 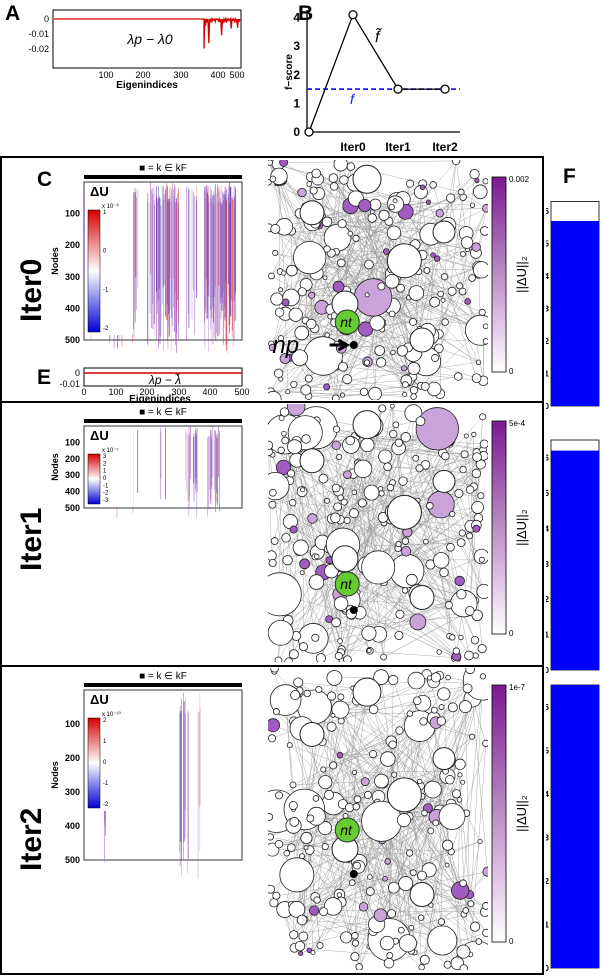 I want to click on network-nt-node, so click(x=347, y=322).